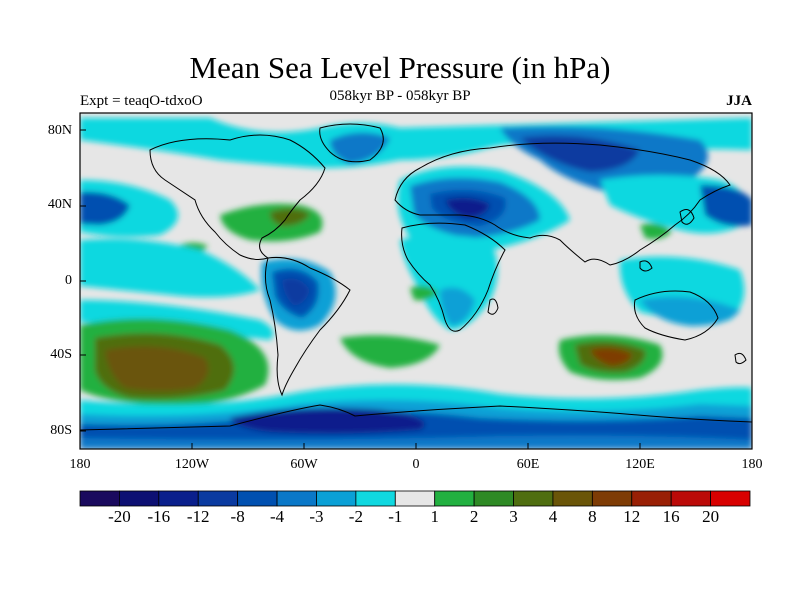 This screenshot has width=800, height=600. I want to click on lon-label-60e: 60E, so click(528, 464).